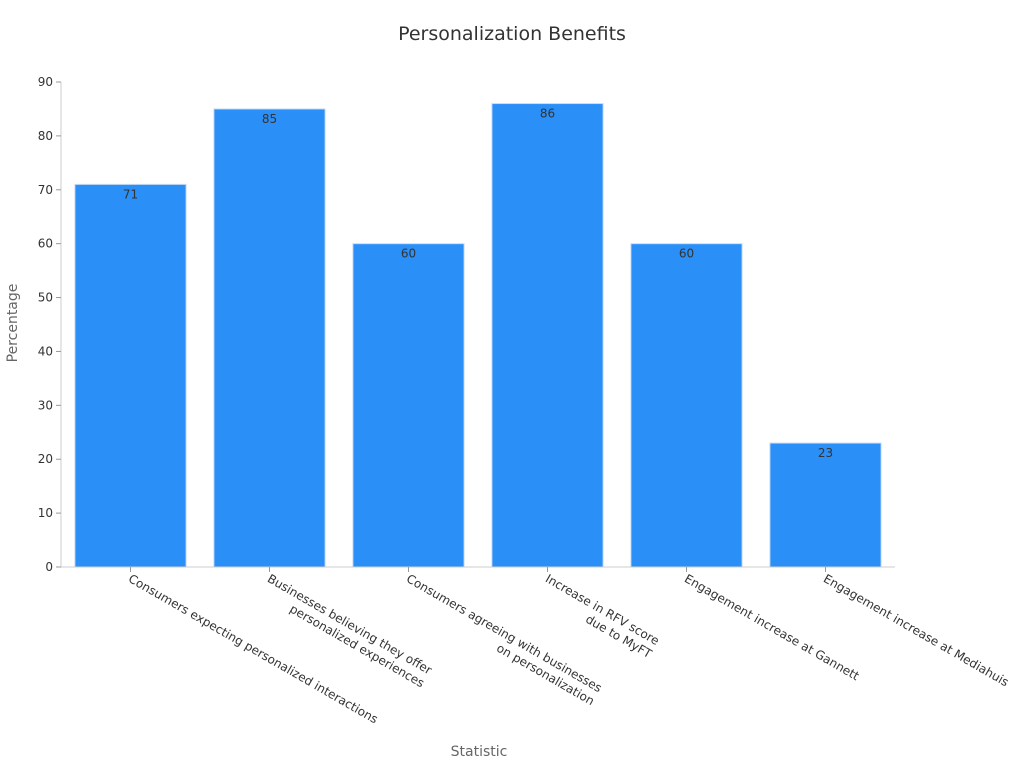 The width and height of the screenshot is (1024, 768). I want to click on y-axis-title: Percentage, so click(13, 323).